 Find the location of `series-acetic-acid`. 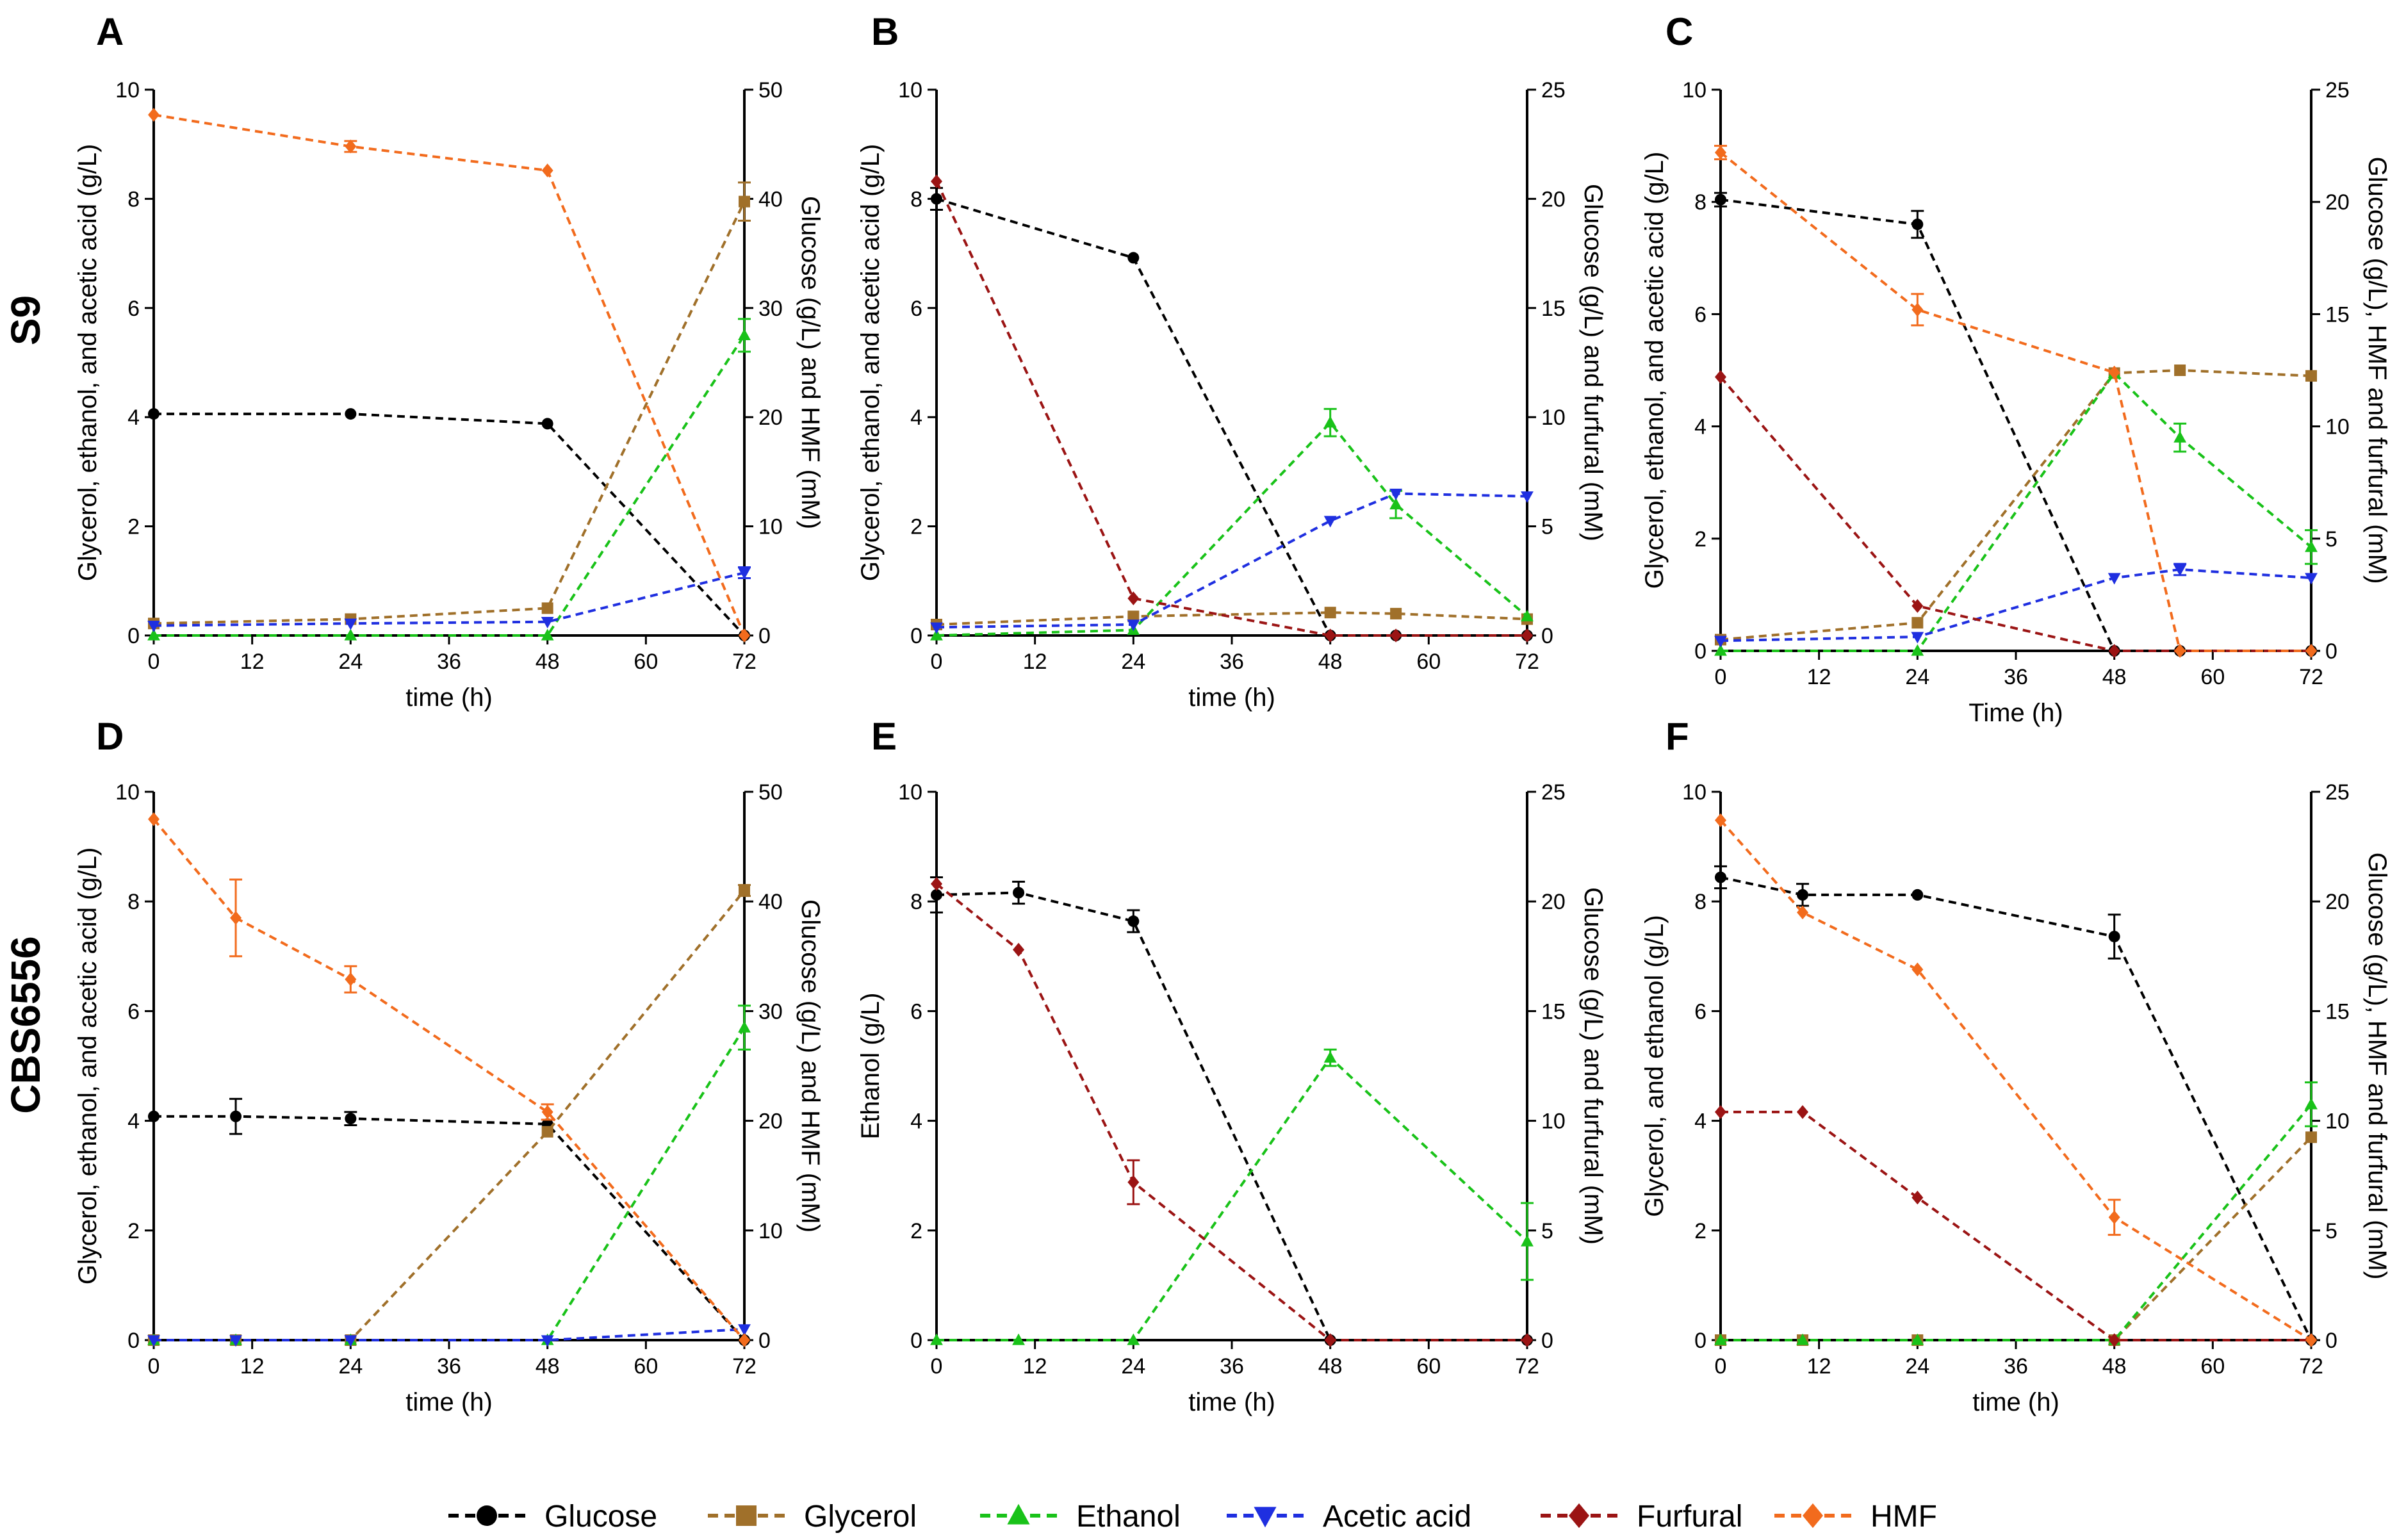

series-acetic-acid is located at coordinates (2016, 605).